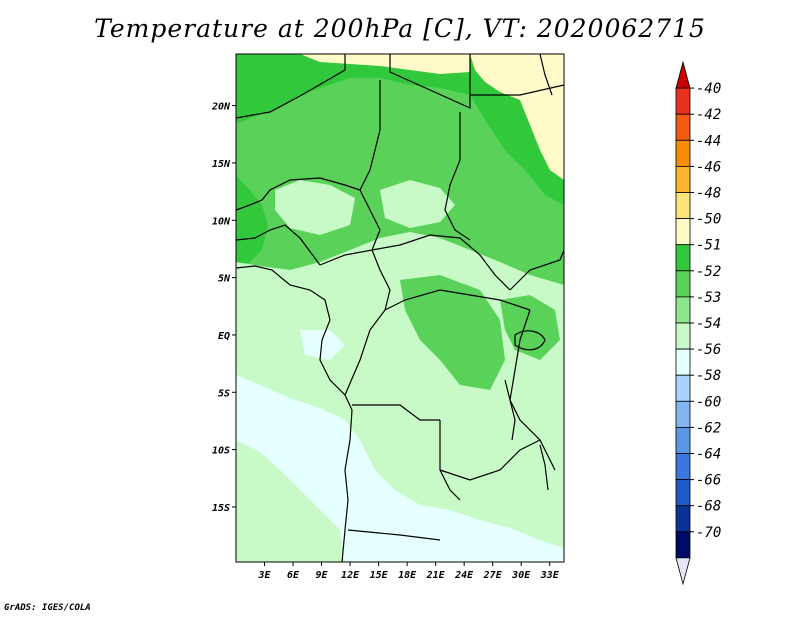  What do you see at coordinates (708, 428) in the screenshot?
I see `legend-label: -62` at bounding box center [708, 428].